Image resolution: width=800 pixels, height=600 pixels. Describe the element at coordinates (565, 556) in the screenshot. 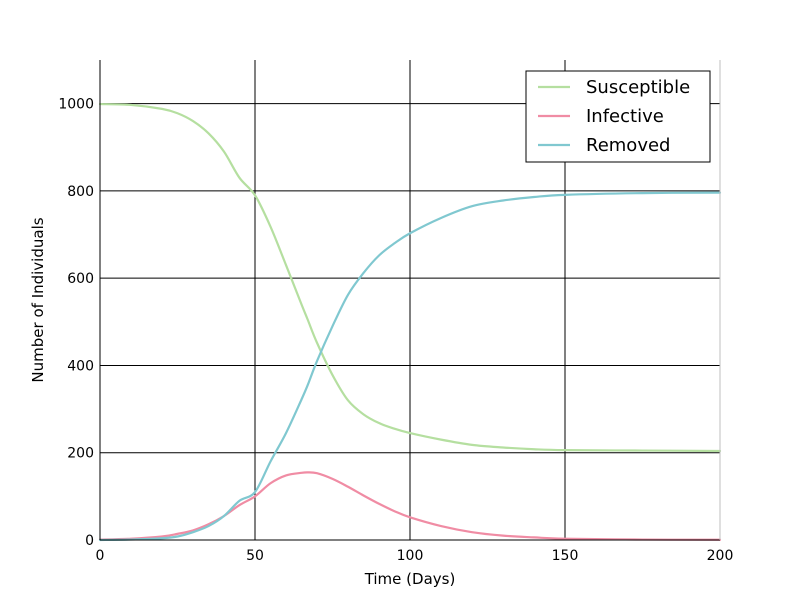

I see `x-tick-label: 150` at that location.